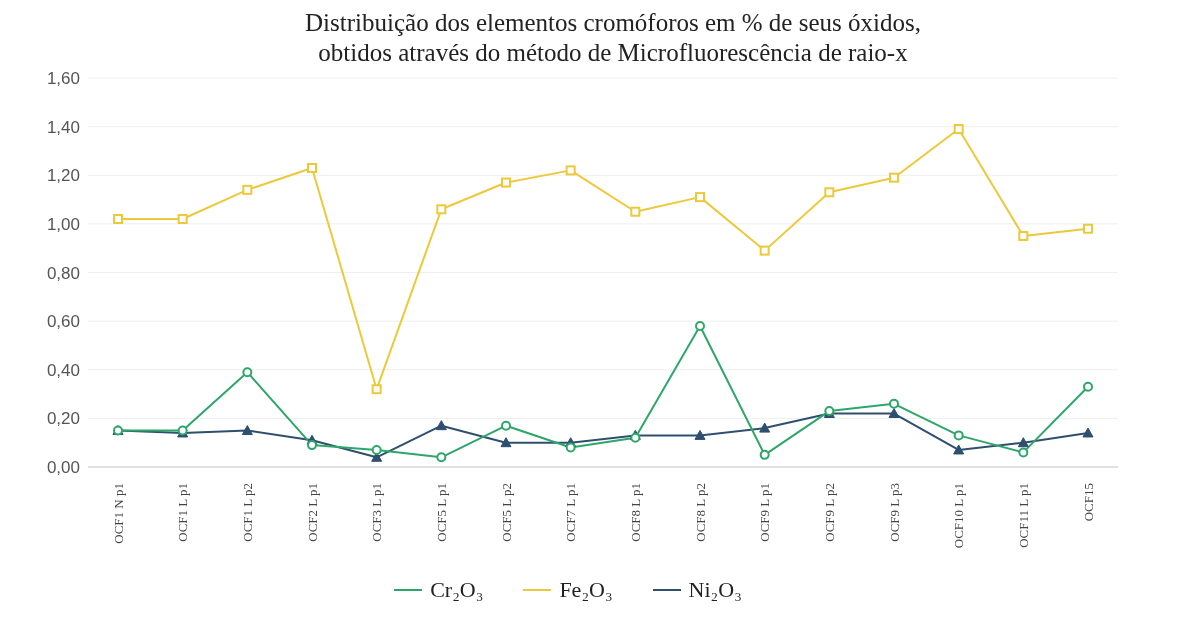 The height and width of the screenshot is (626, 1189). Describe the element at coordinates (312, 512) in the screenshot. I see `x-tick-label: OCF2 L p1` at that location.